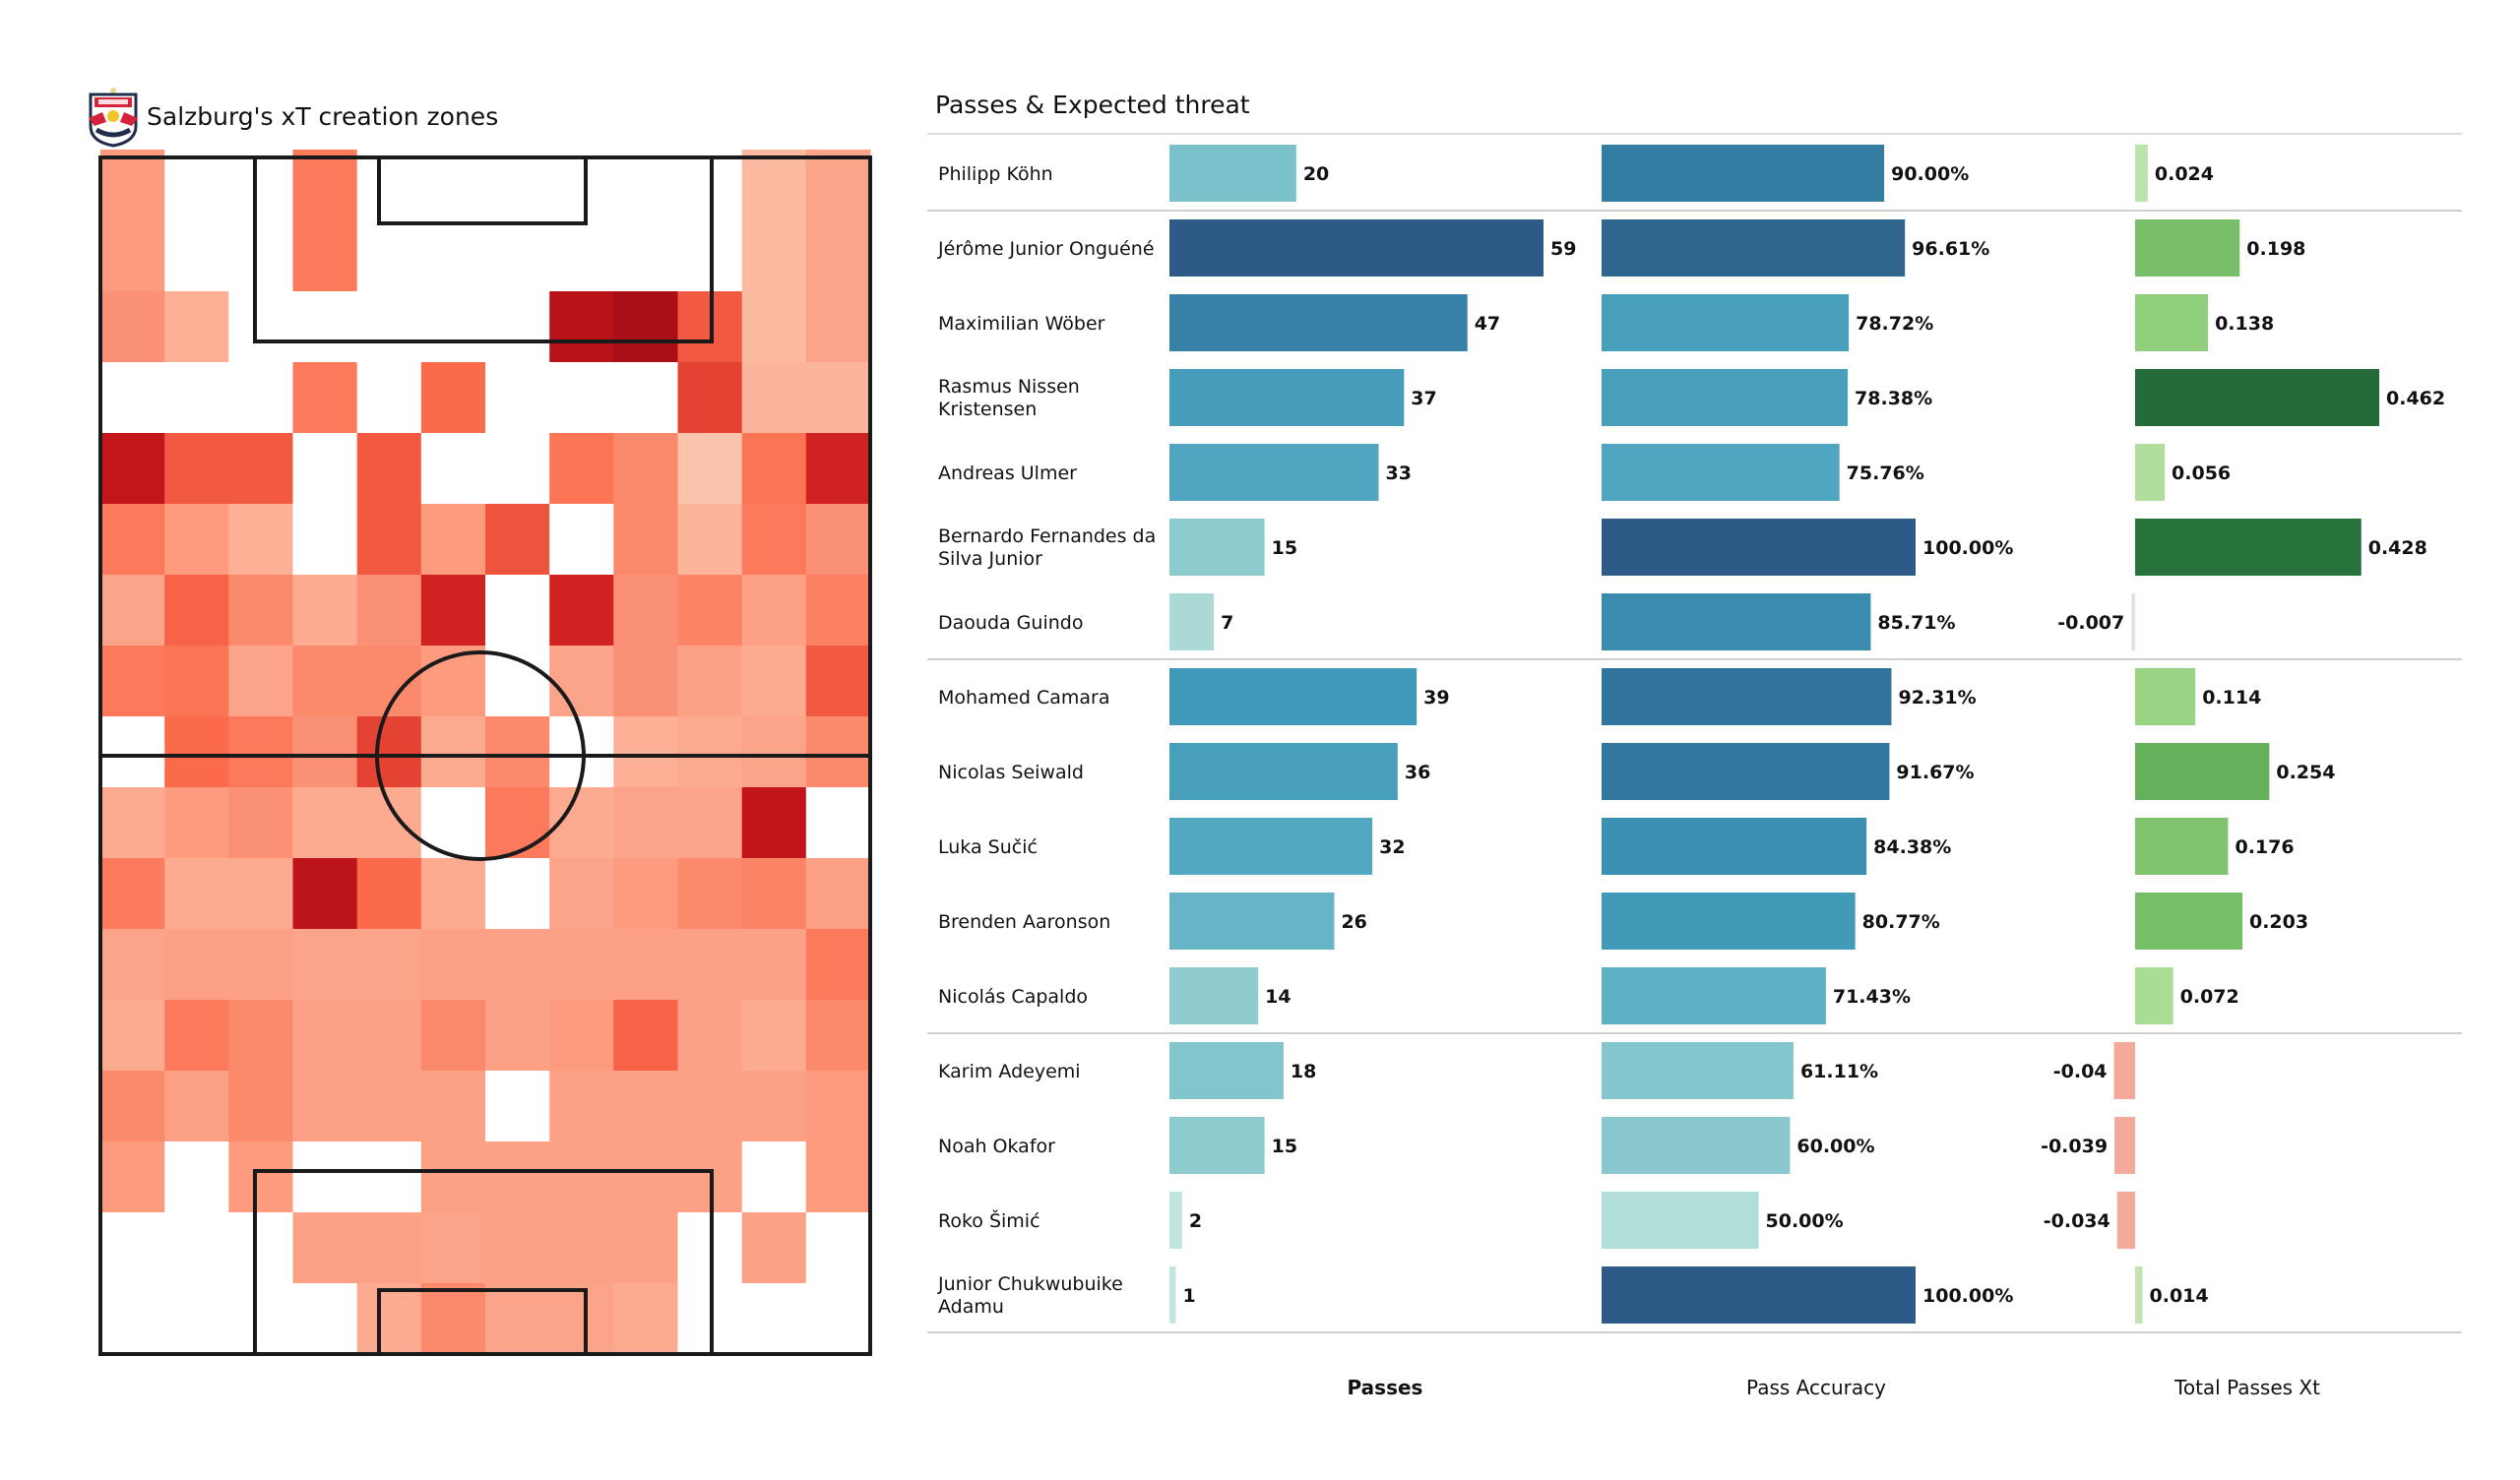 This screenshot has height=1480, width=2520. Describe the element at coordinates (1423, 399) in the screenshot. I see `passes-value: 37` at that location.